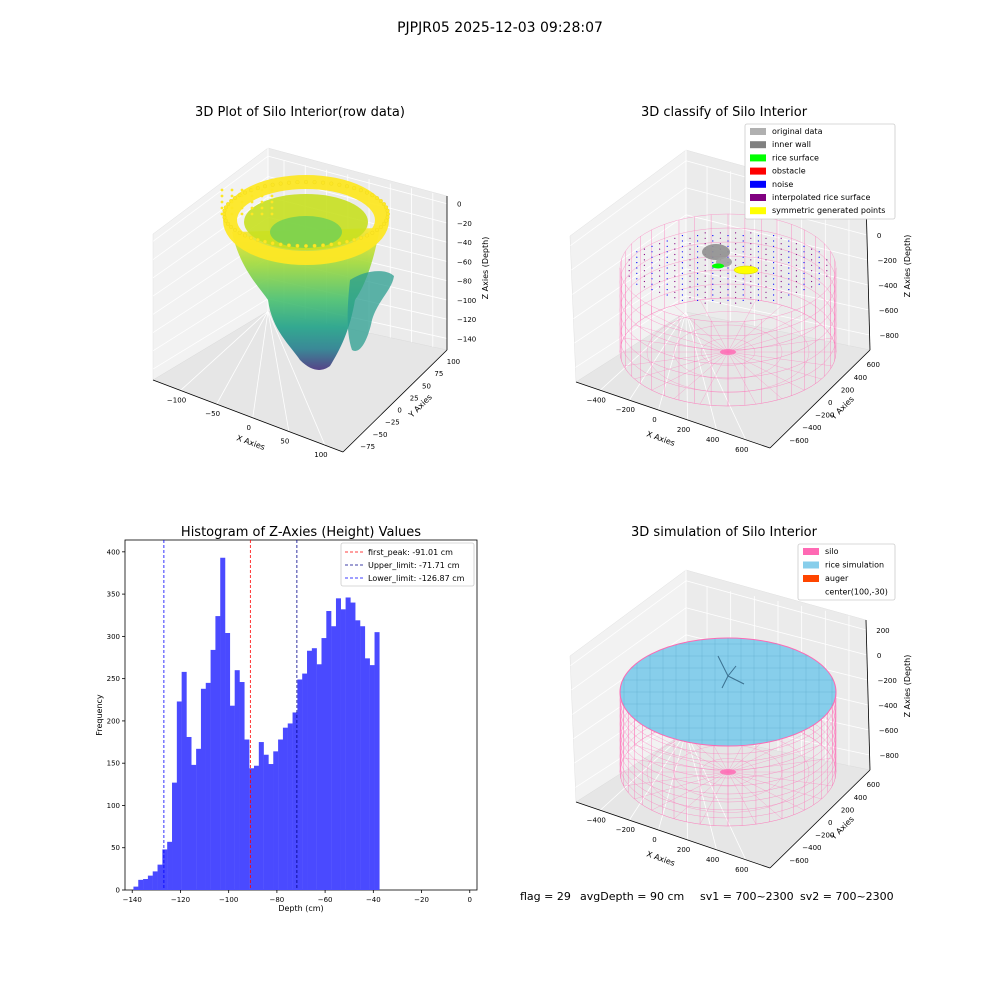 This screenshot has height=1000, width=1000. Describe the element at coordinates (832, 551) in the screenshot. I see `legend-label: silo` at that location.